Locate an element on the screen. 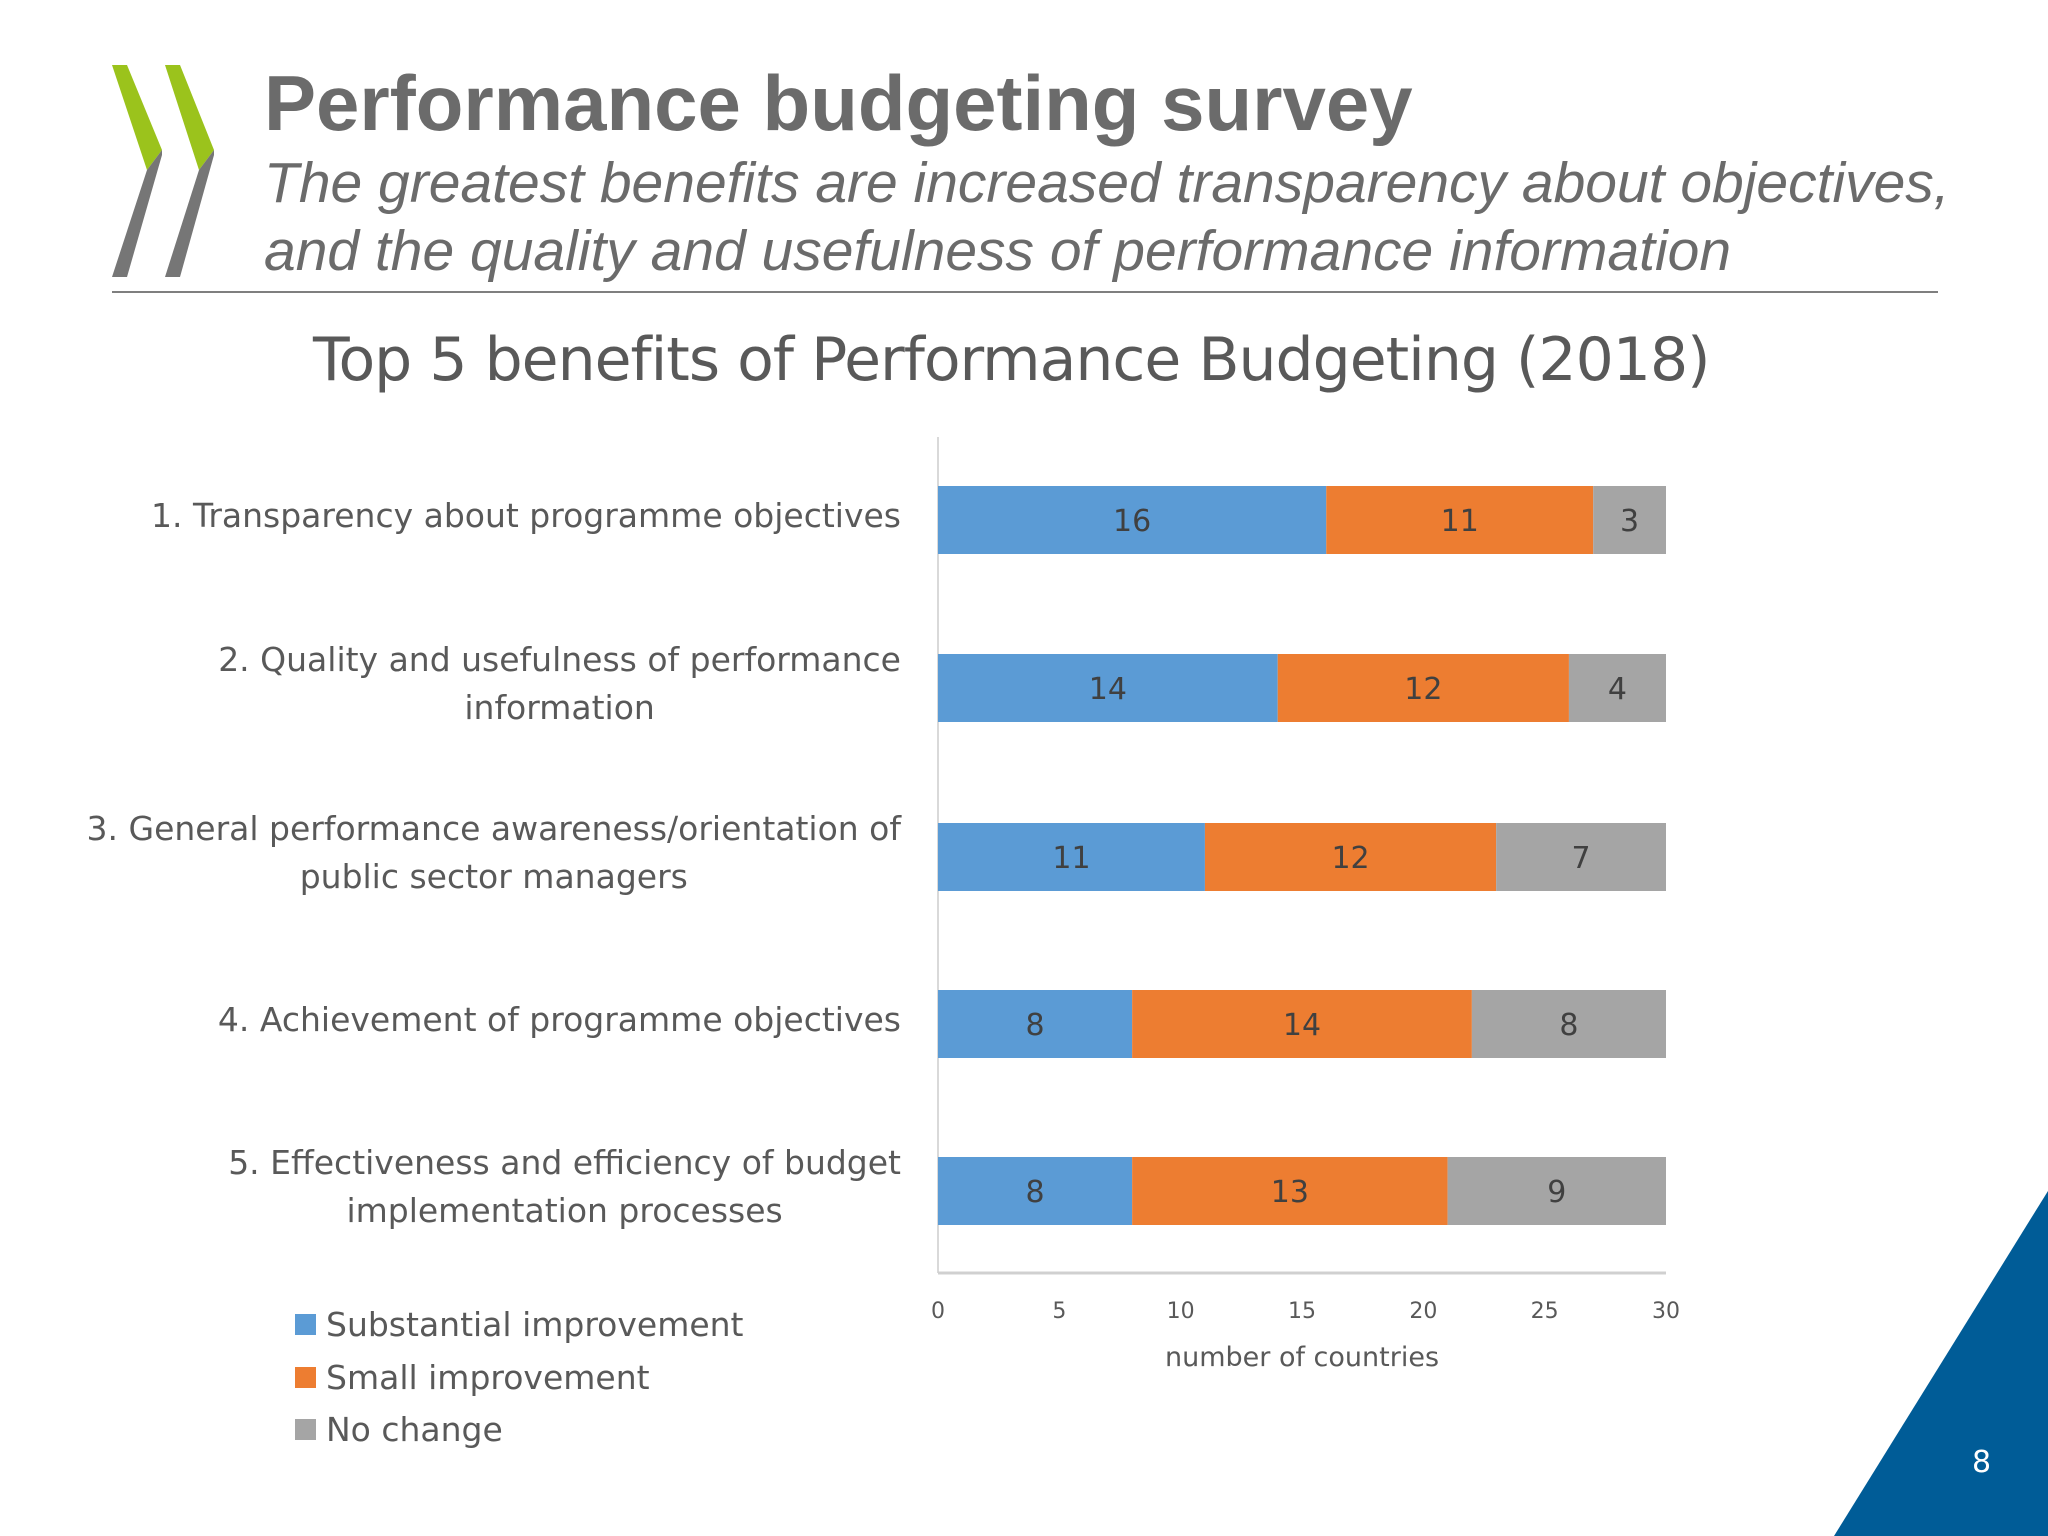 The width and height of the screenshot is (2048, 1536). category-label-line: public sector managers is located at coordinates (493, 876).